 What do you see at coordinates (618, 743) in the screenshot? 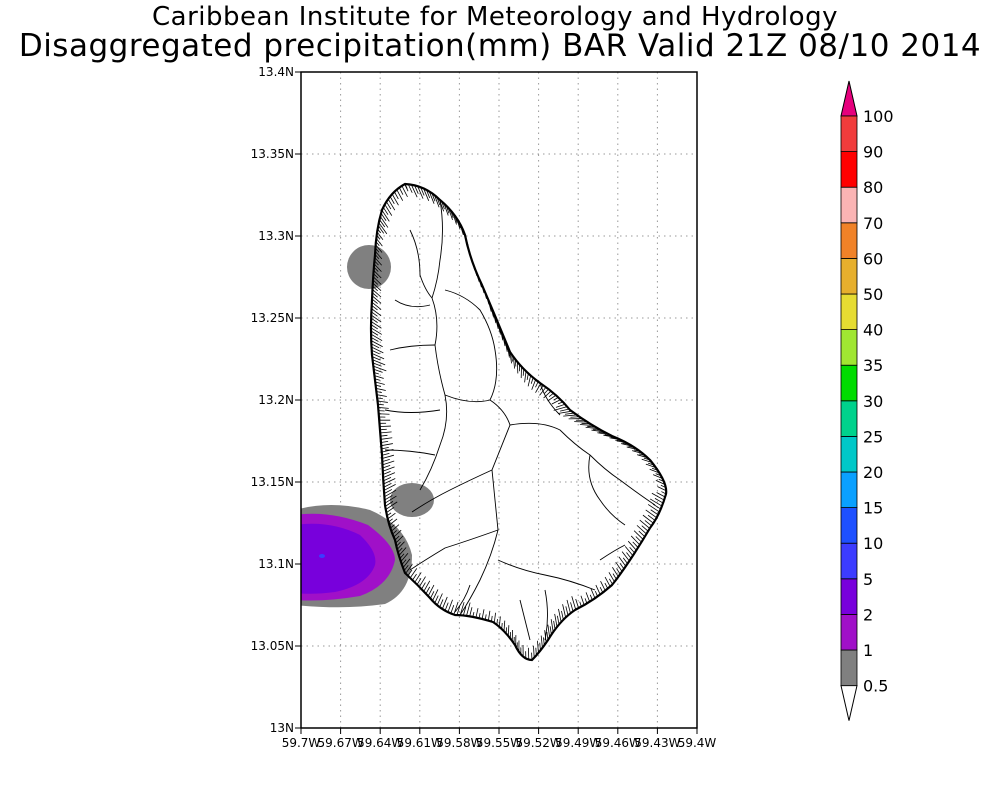
I see `x-tick-label: 59.46W` at bounding box center [618, 743].